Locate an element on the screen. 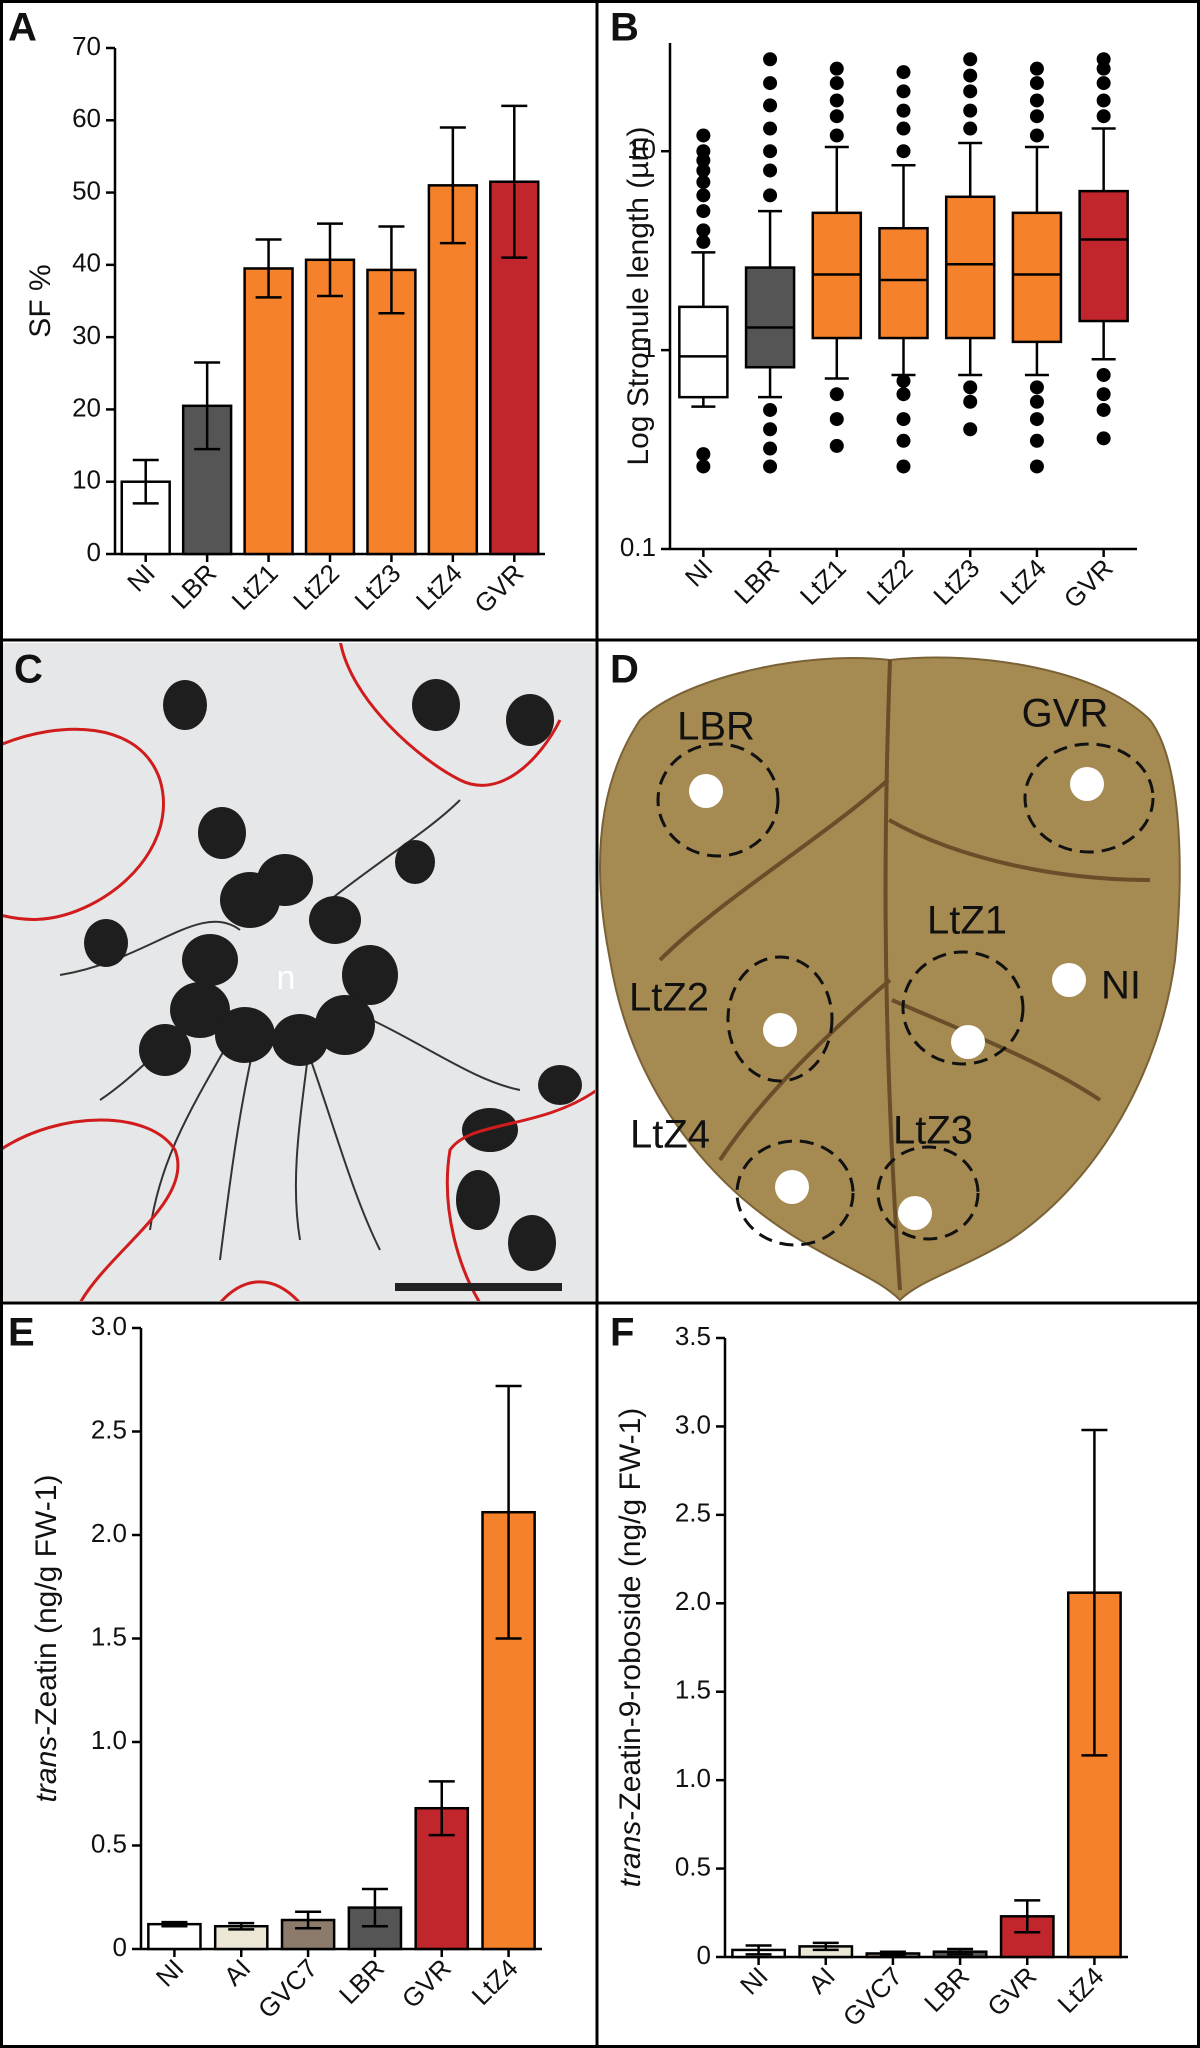 The image size is (1200, 2048). x-tick-label: LtZ1 is located at coordinates (823, 582).